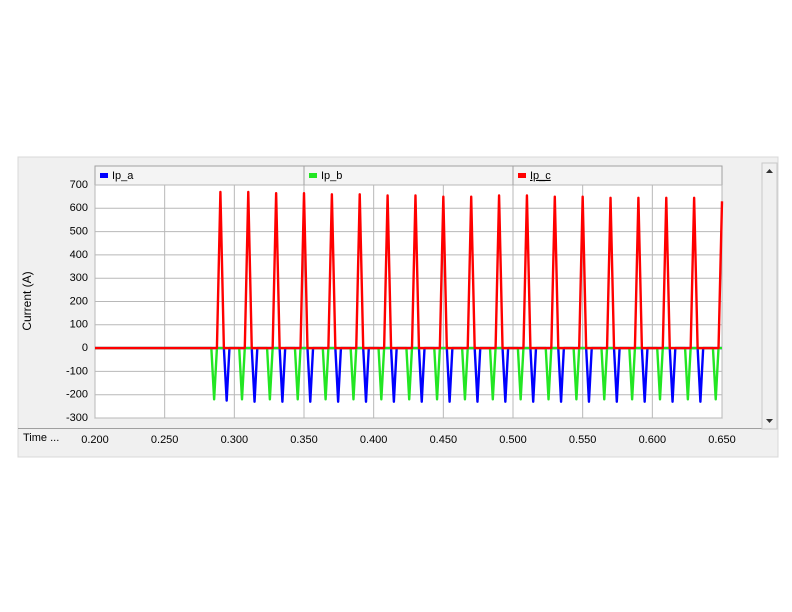  What do you see at coordinates (79, 301) in the screenshot?
I see `y-tick-label: 200` at bounding box center [79, 301].